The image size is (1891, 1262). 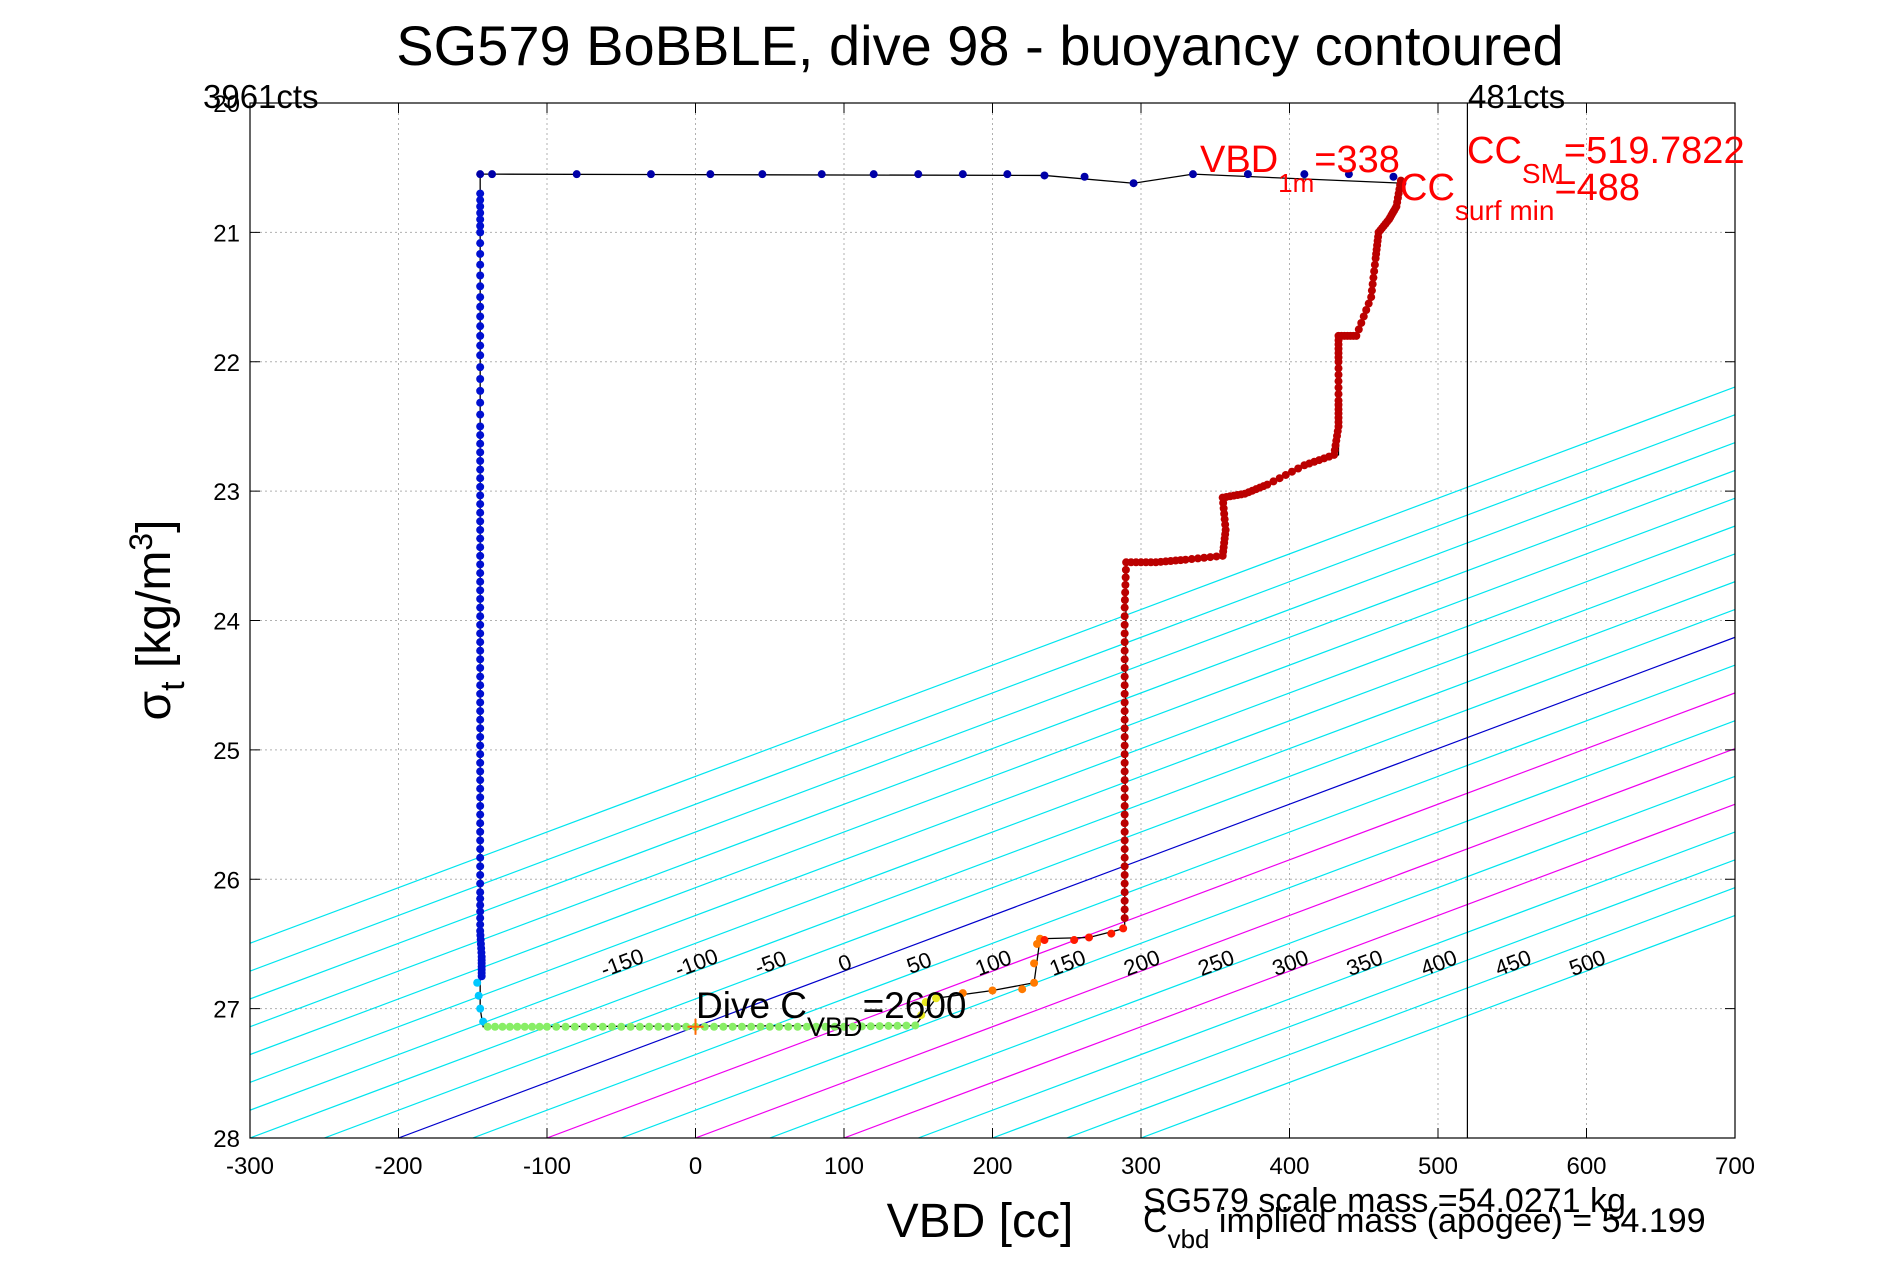 I want to click on y-label-sub: t, so click(x=173, y=686).